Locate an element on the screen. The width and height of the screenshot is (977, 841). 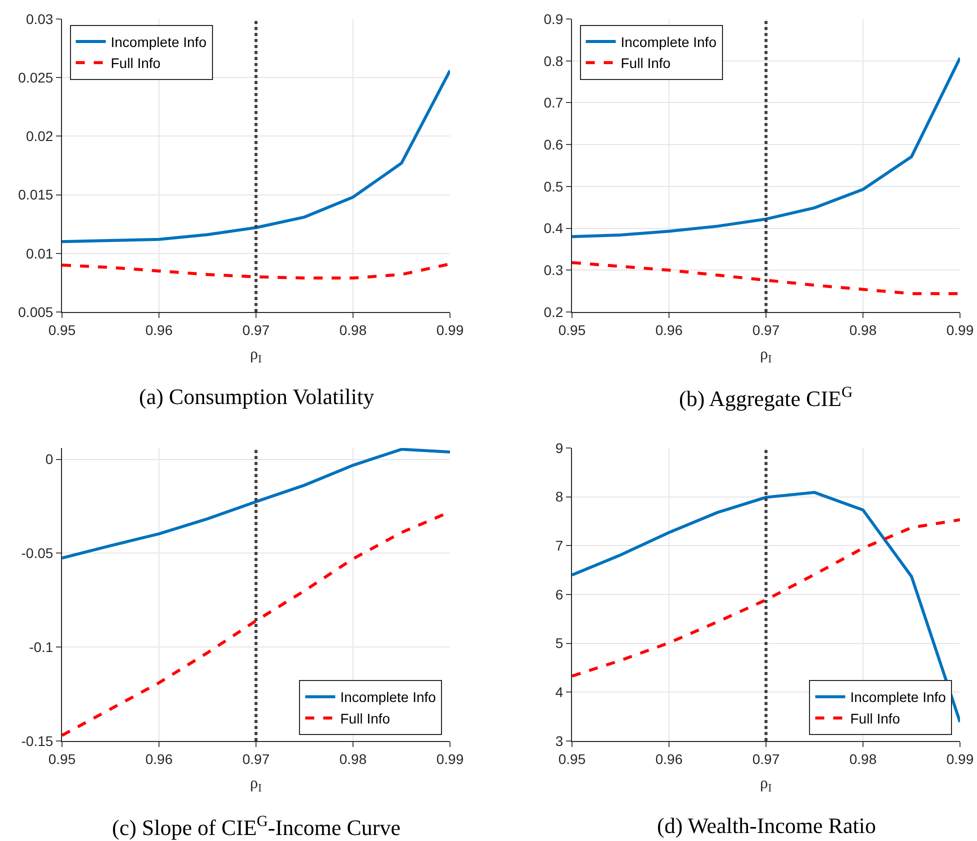
y-tick-label: 3 is located at coordinates (559, 740).